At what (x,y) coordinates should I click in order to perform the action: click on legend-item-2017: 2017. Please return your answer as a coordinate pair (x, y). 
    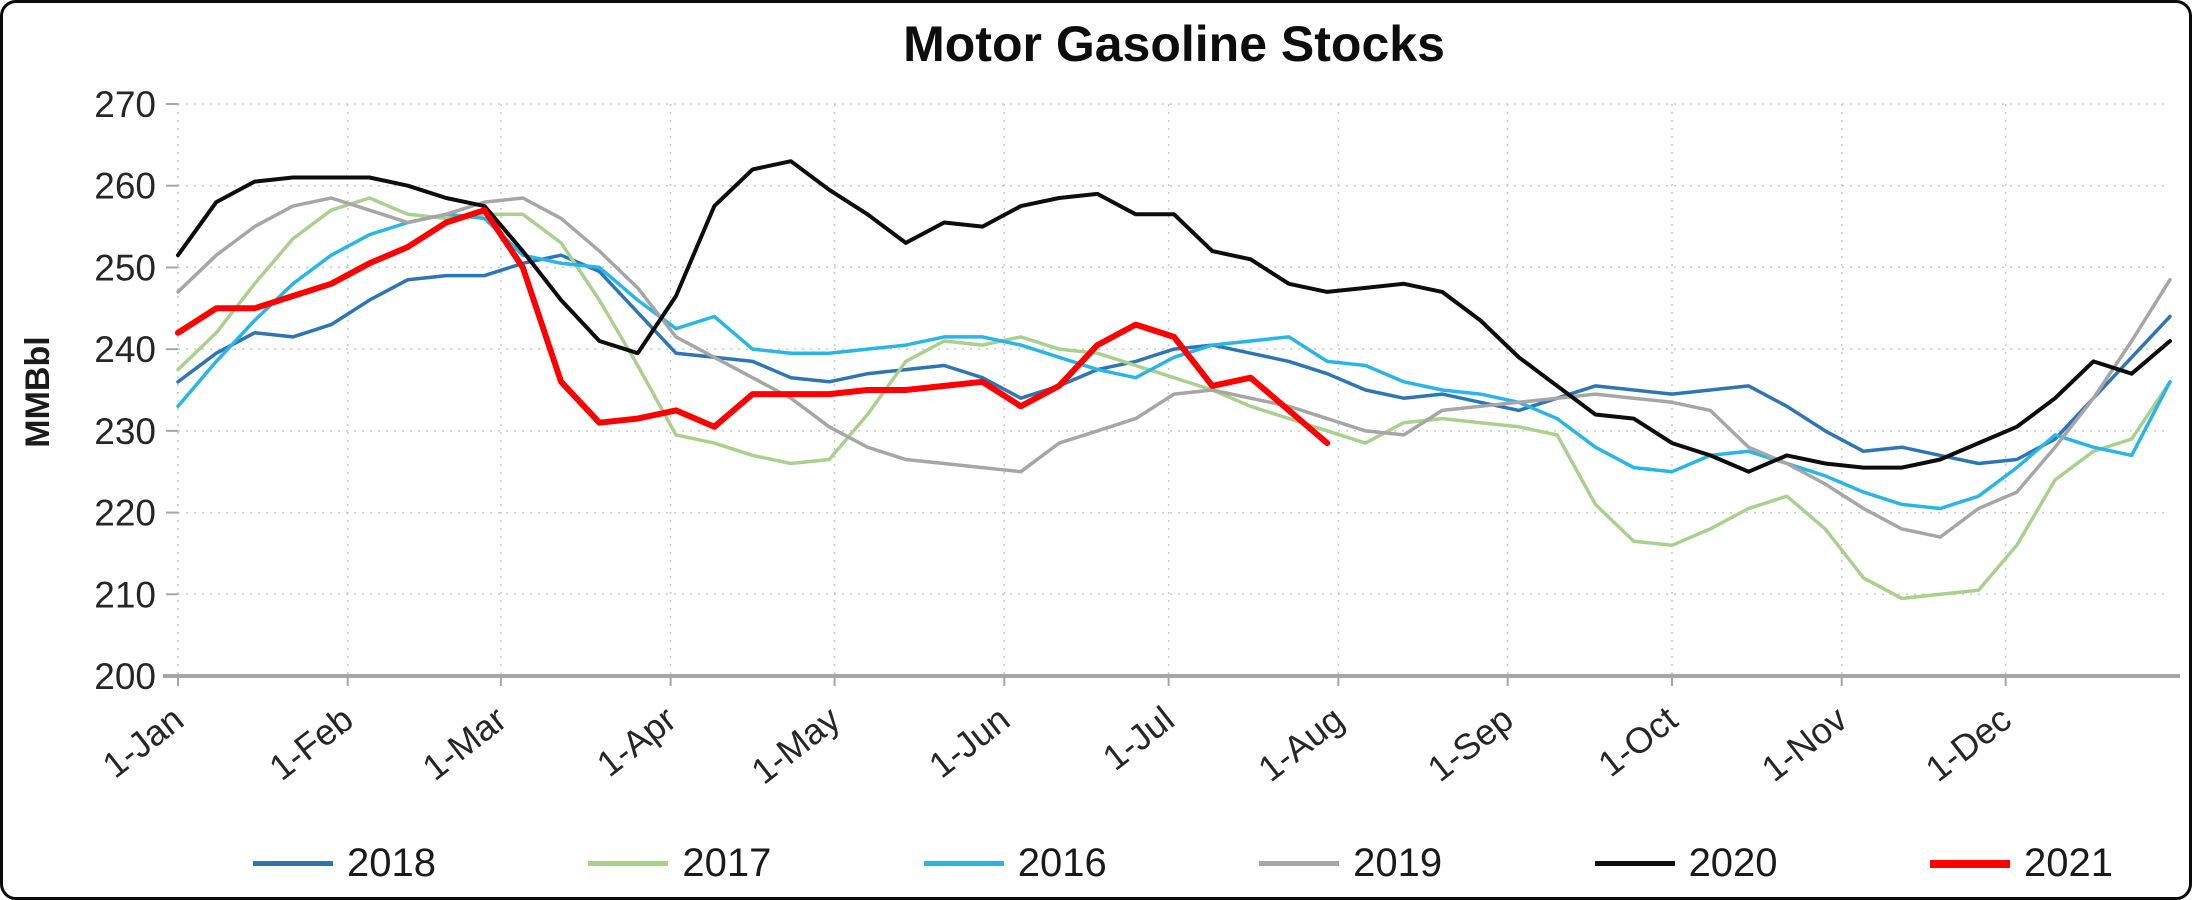
    Looking at the image, I should click on (679, 863).